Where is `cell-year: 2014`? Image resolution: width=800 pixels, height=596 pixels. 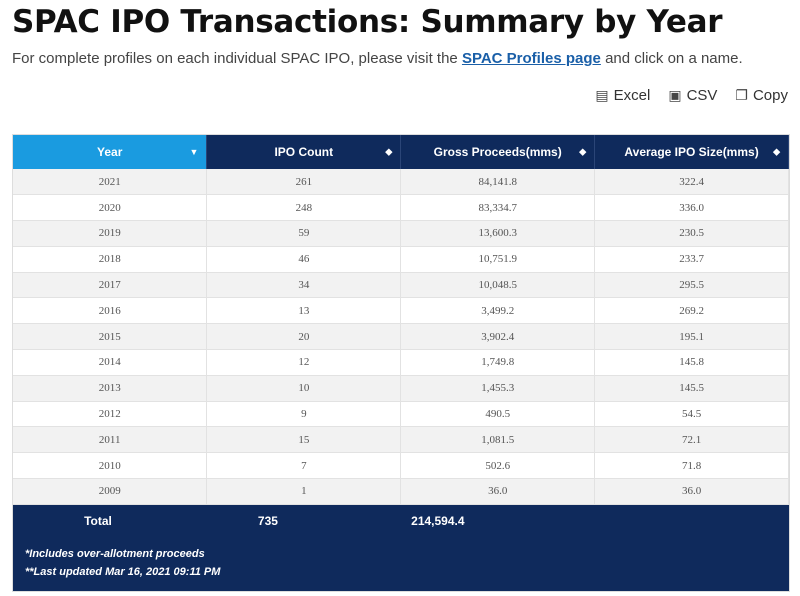
cell-year: 2014 is located at coordinates (110, 362).